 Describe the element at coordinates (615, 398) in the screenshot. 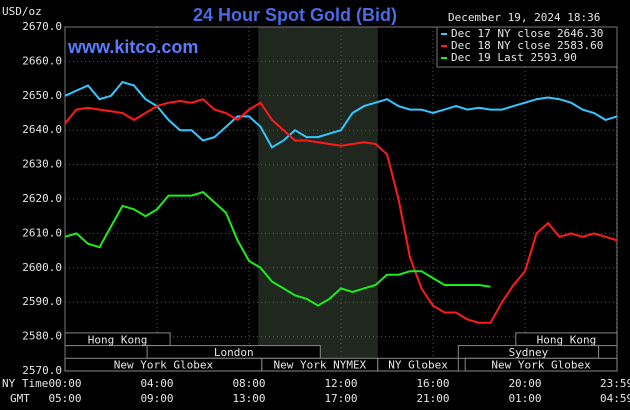

I see `x2-tick-label: 04:59` at that location.